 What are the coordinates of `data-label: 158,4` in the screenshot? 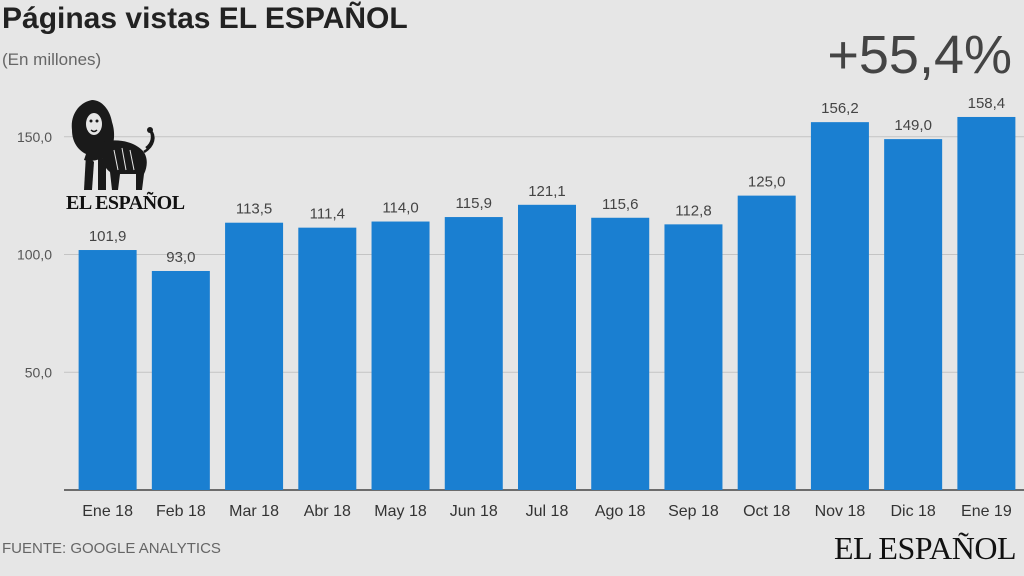 It's located at (987, 103).